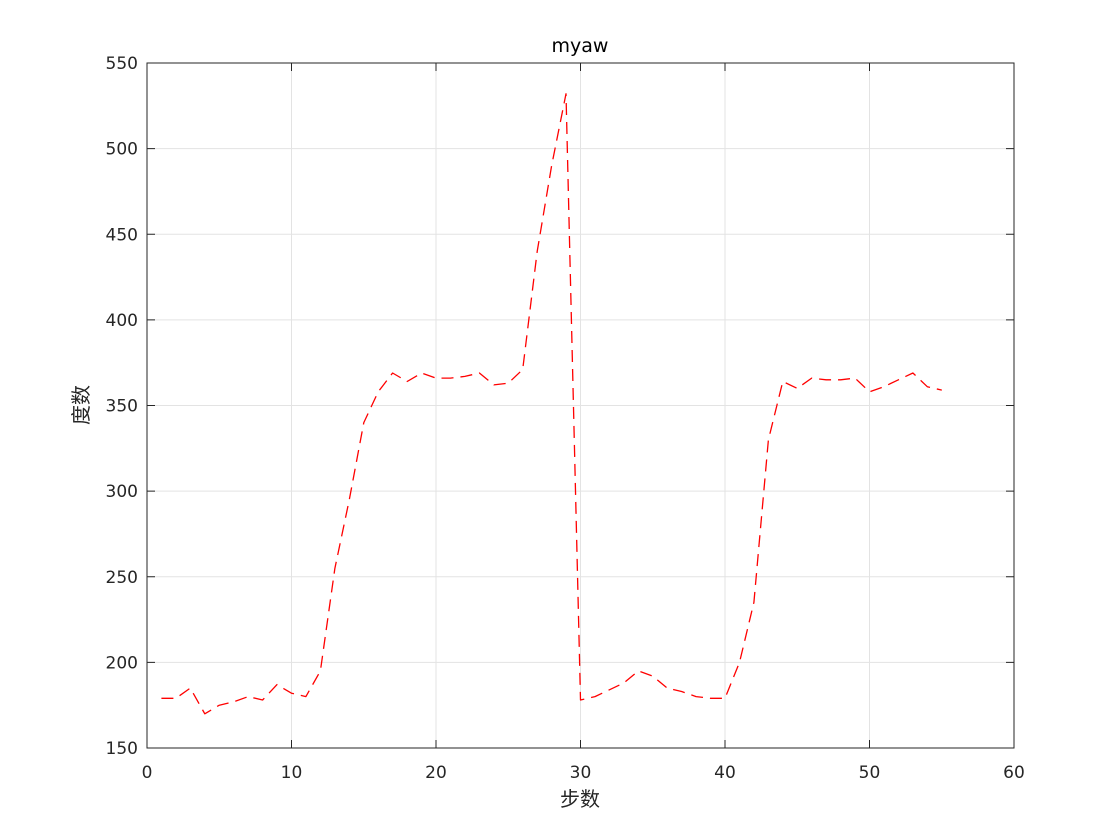 The image size is (1120, 840). What do you see at coordinates (122, 150) in the screenshot?
I see `y-tick-label: 500` at bounding box center [122, 150].